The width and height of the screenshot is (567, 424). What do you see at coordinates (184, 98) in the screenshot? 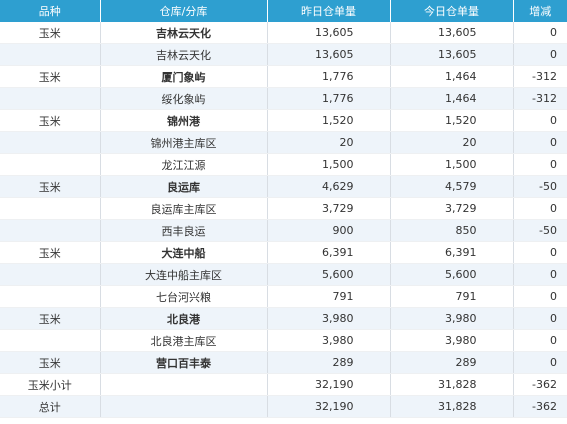
I see `warehouse-cell: 绥化象屿` at bounding box center [184, 98].